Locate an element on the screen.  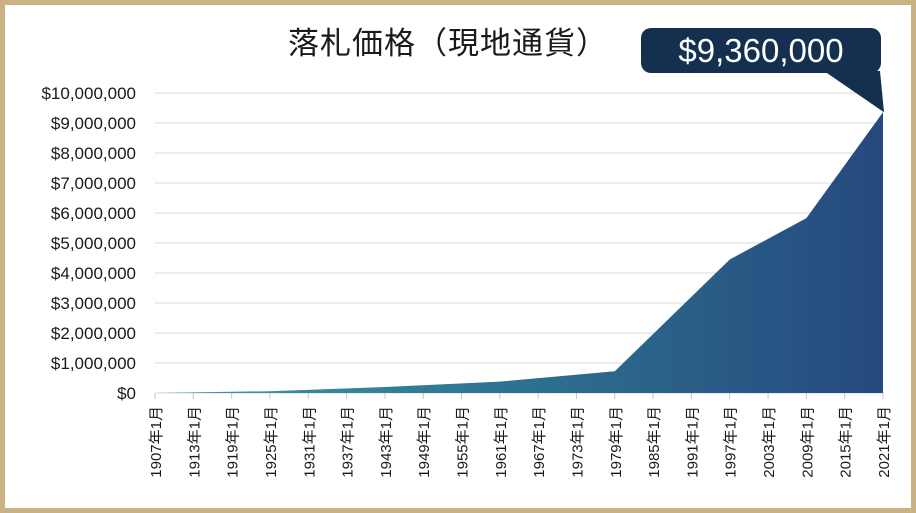
x-axis-label: 1925年1月 is located at coordinates (271, 442).